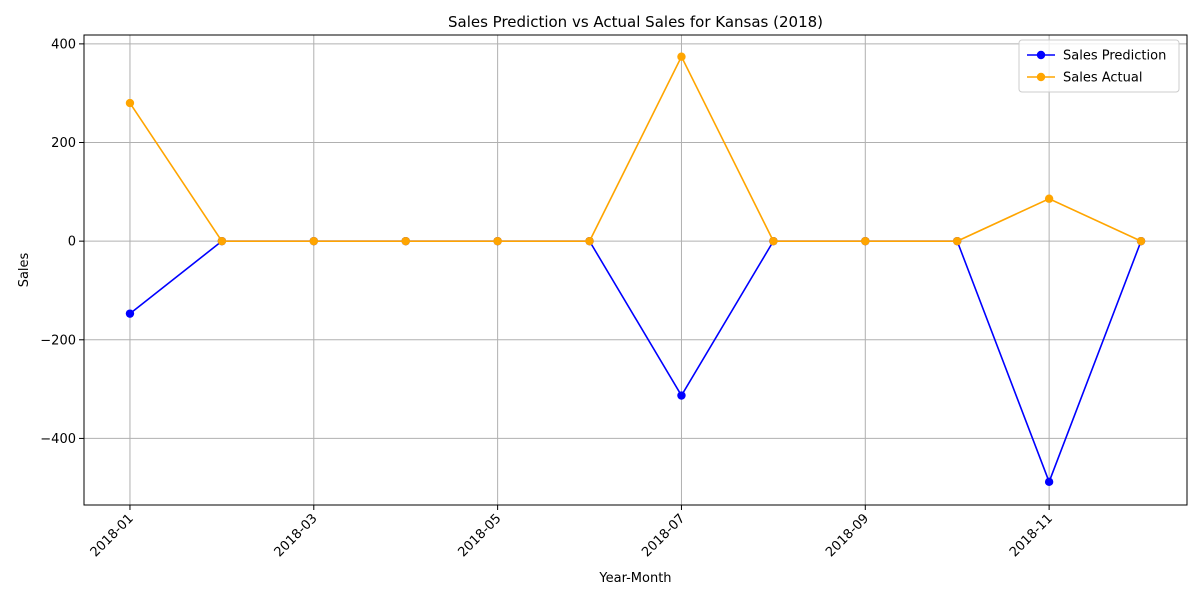 This screenshot has height=600, width=1200. Describe the element at coordinates (1114, 56) in the screenshot. I see `legend-entry-label: Sales Prediction` at that location.